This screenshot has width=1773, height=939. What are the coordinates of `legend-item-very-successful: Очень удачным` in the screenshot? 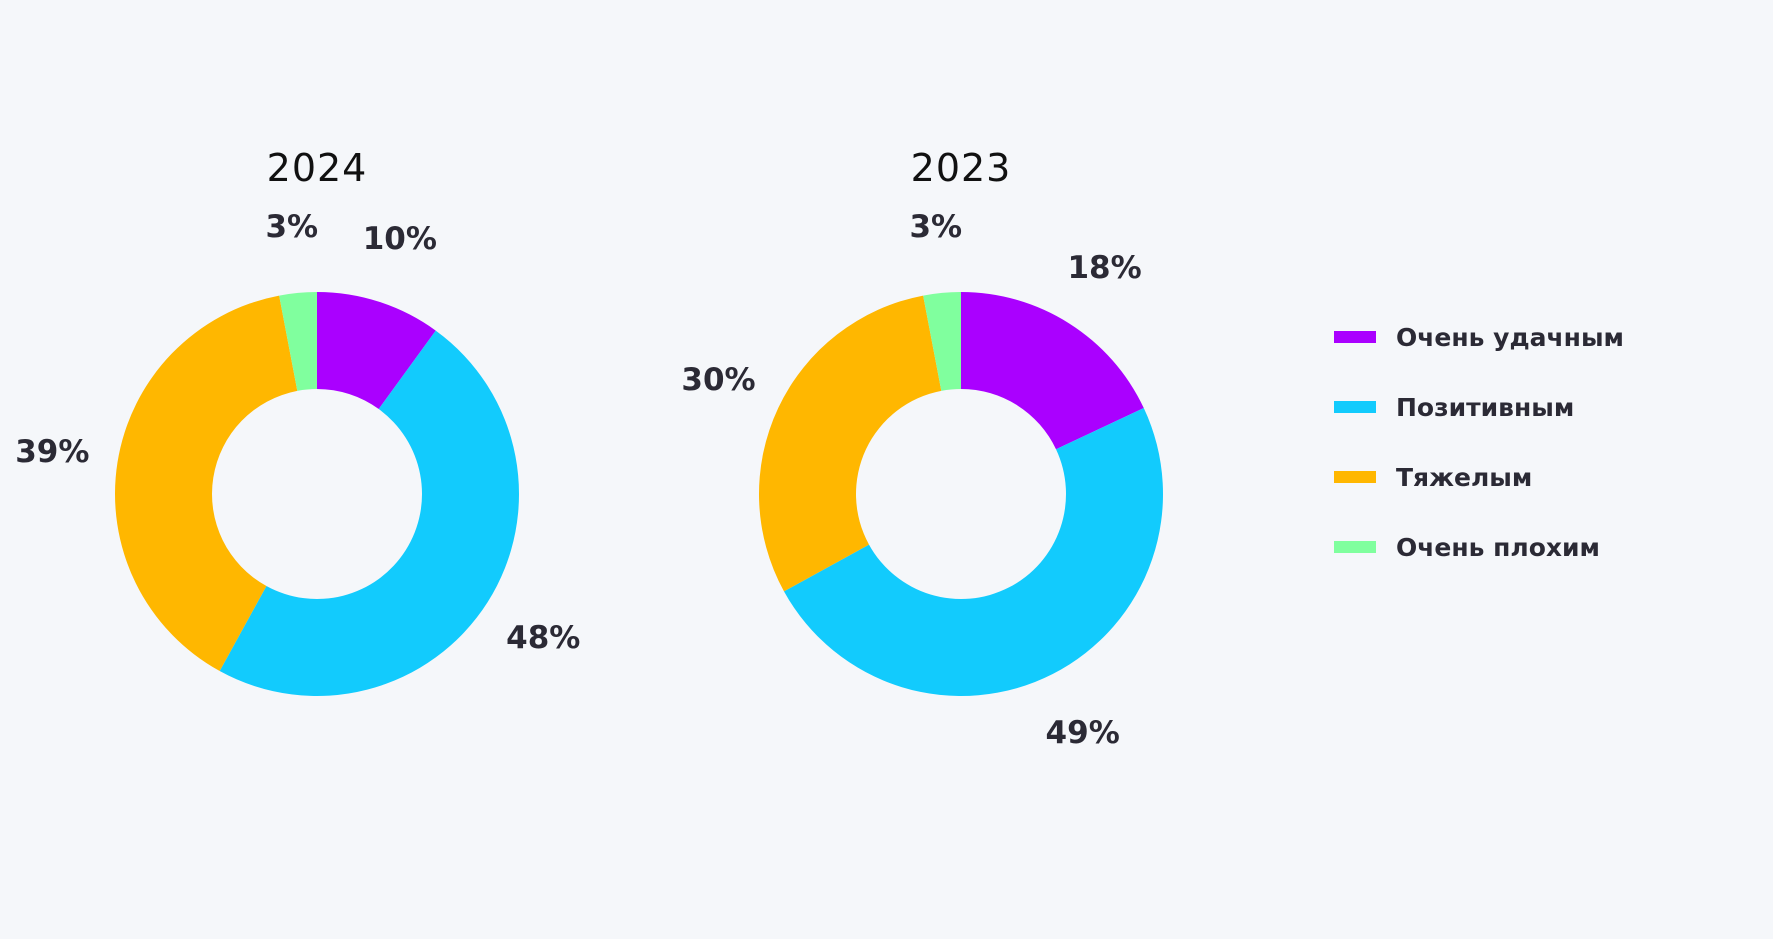 It's located at (1479, 337).